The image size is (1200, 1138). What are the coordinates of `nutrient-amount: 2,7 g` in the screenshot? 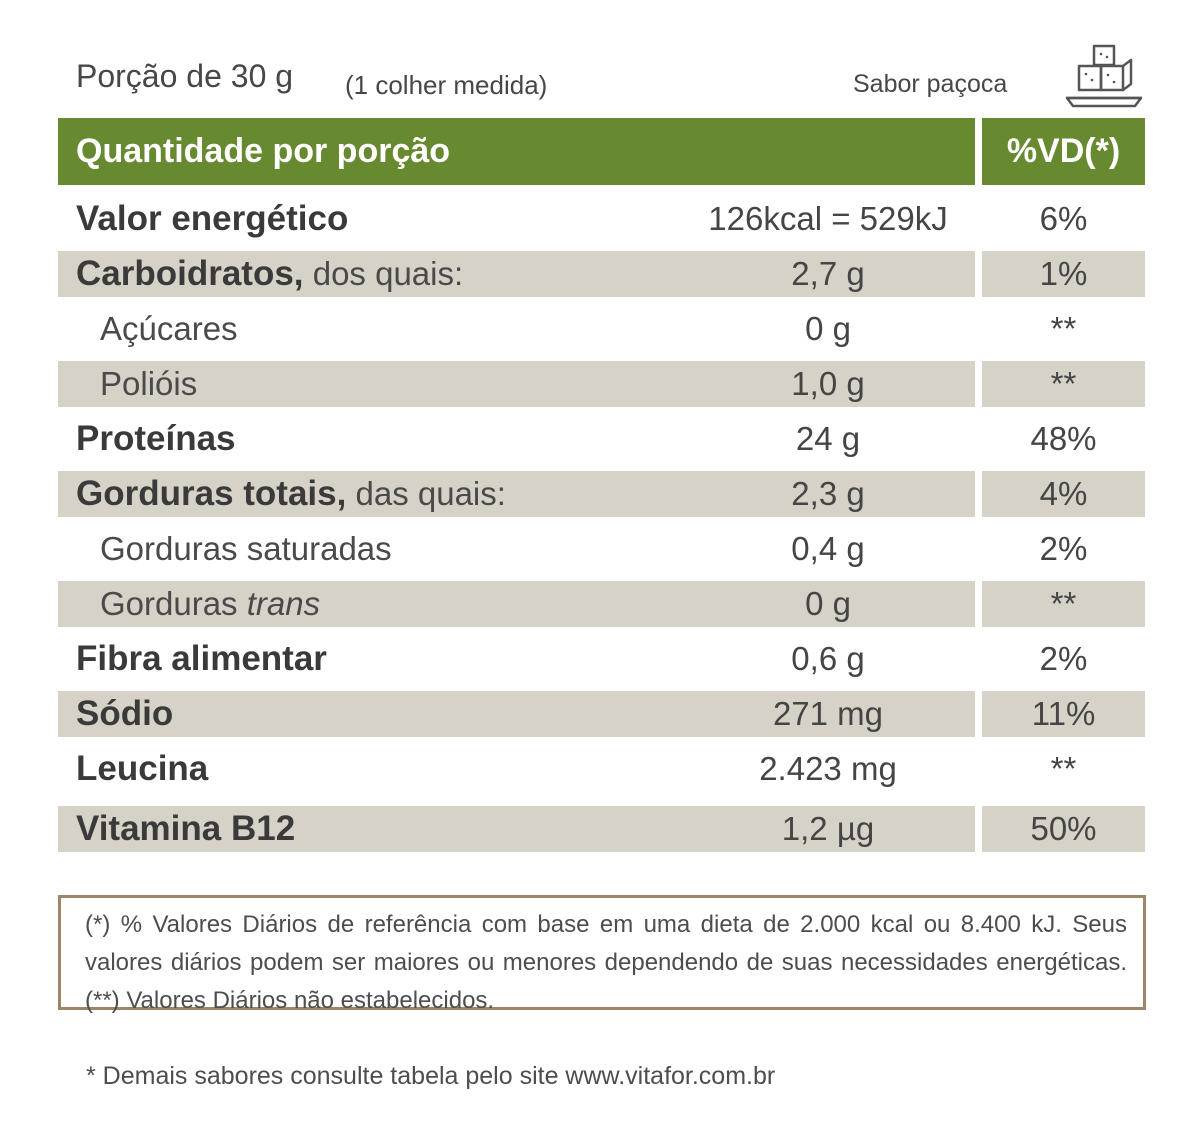 It's located at (828, 273).